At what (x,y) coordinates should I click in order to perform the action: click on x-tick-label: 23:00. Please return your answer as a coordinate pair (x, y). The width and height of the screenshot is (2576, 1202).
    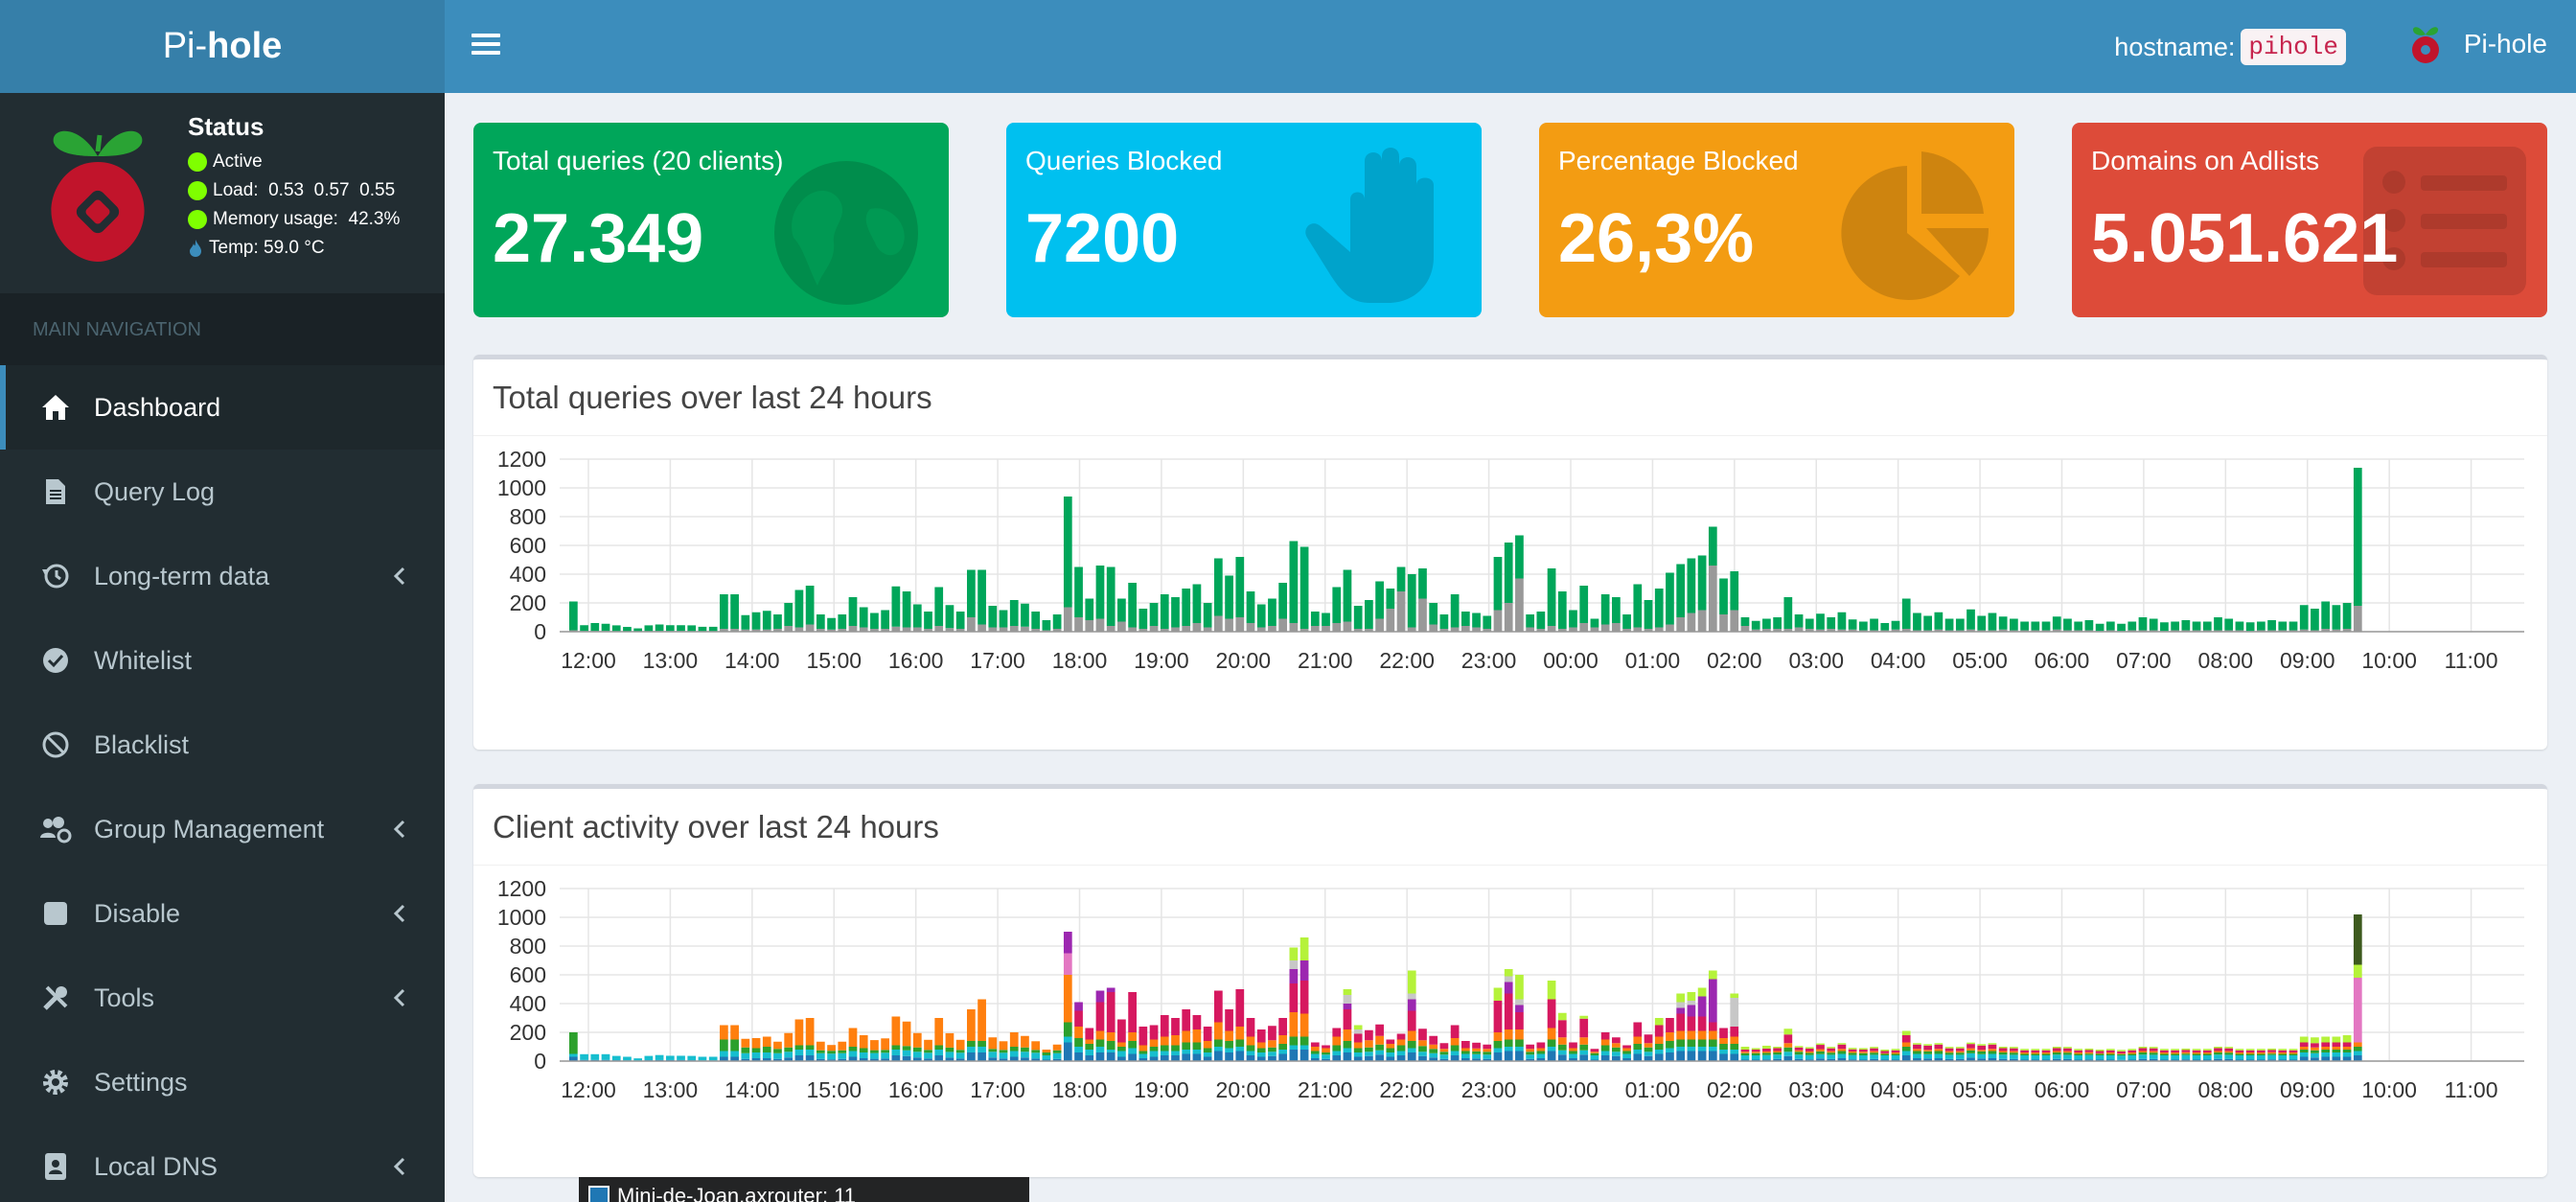
    Looking at the image, I should click on (1489, 660).